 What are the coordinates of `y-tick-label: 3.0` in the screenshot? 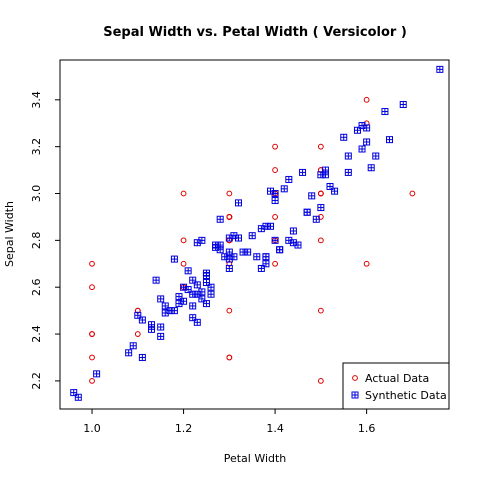 It's located at (36, 194).